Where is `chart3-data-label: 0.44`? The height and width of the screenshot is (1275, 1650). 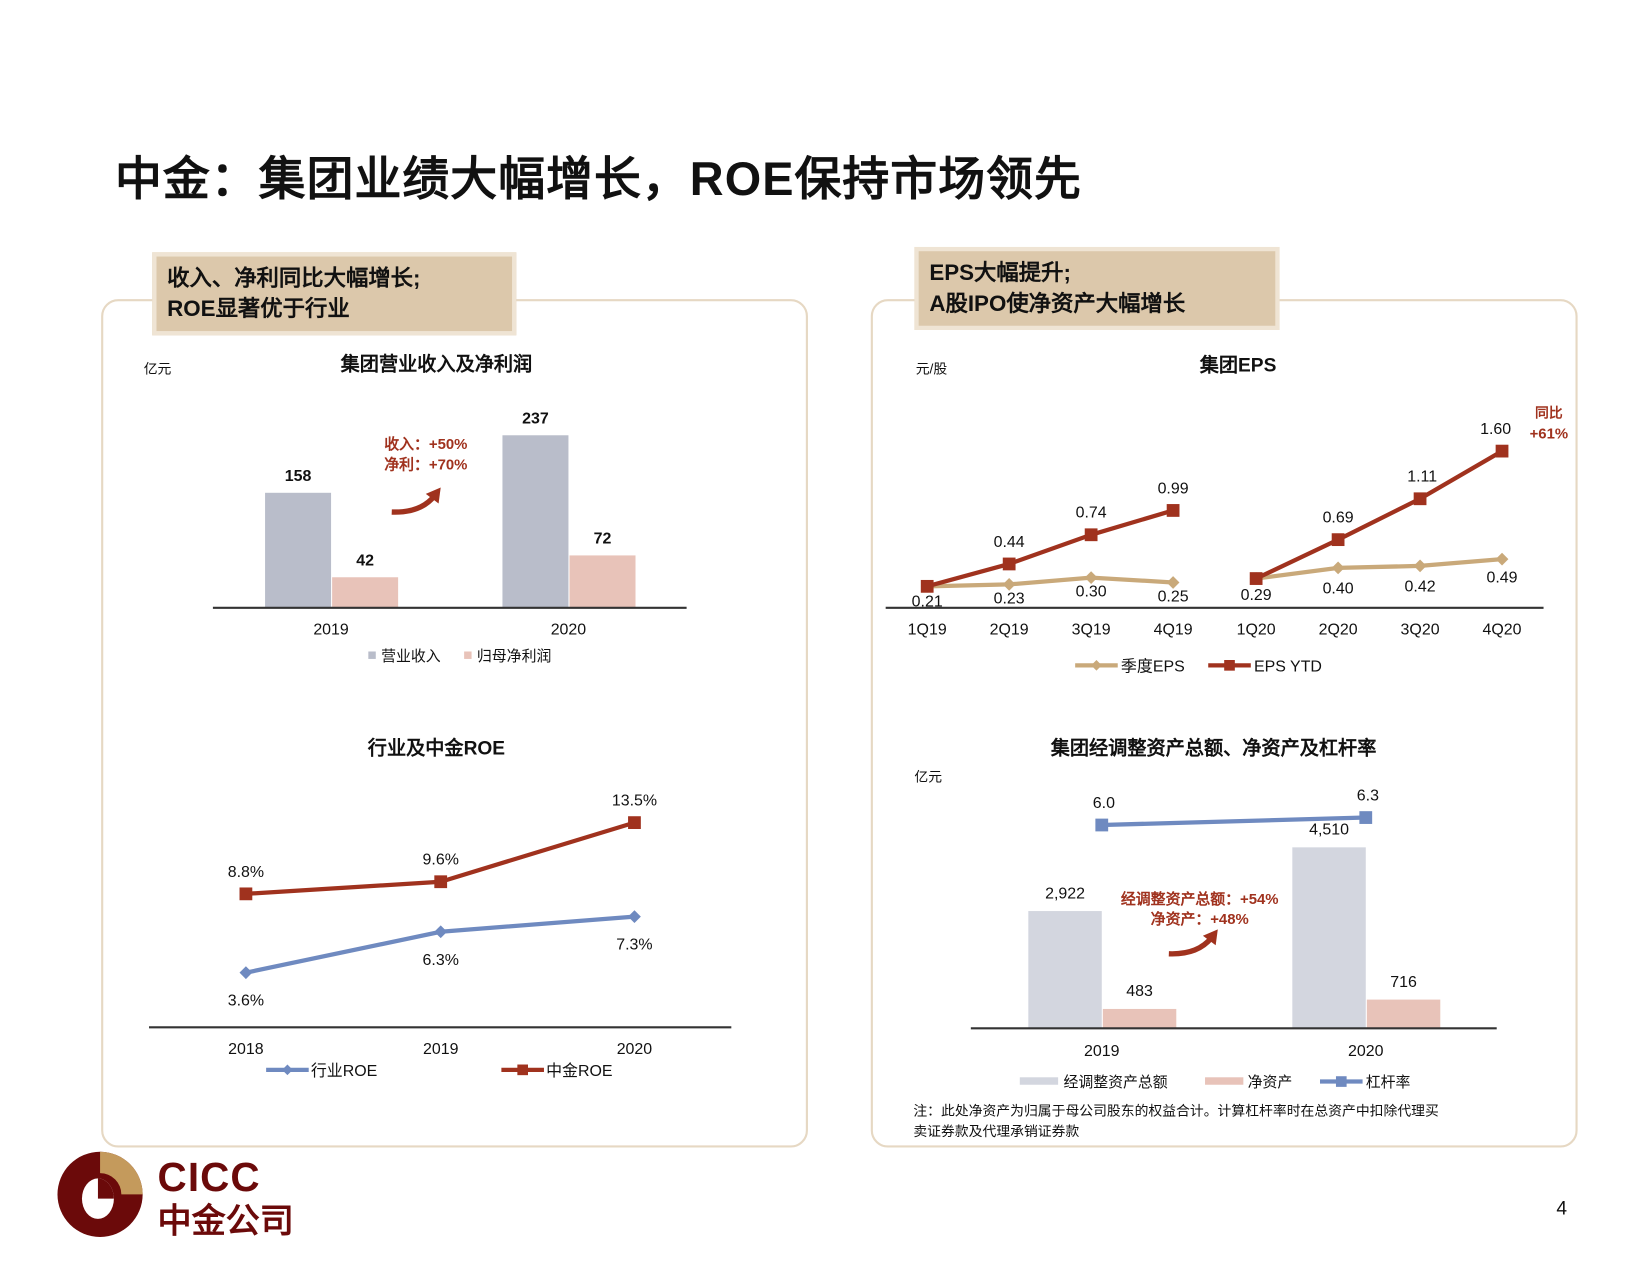
chart3-data-label: 0.44 is located at coordinates (1009, 542).